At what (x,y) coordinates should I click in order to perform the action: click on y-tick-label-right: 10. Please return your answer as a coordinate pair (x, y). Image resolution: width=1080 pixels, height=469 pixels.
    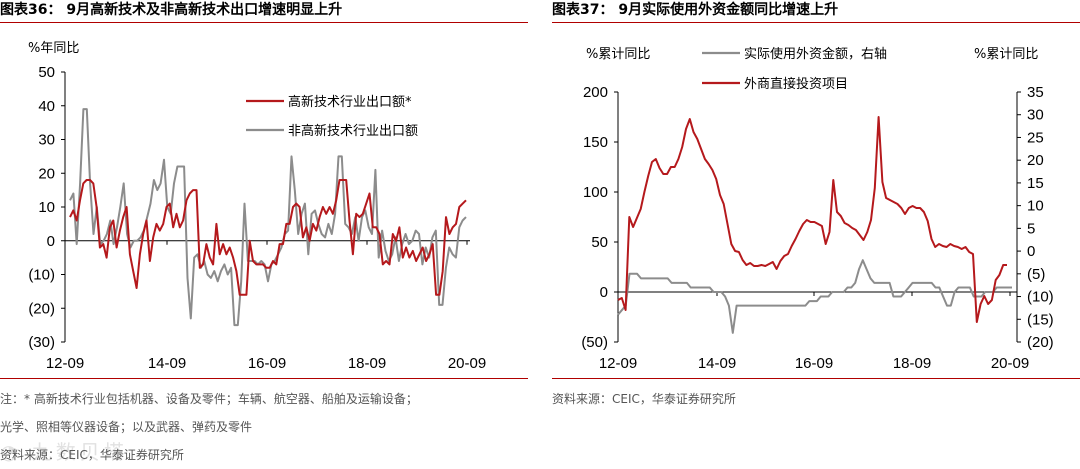
    Looking at the image, I should click on (1035, 206).